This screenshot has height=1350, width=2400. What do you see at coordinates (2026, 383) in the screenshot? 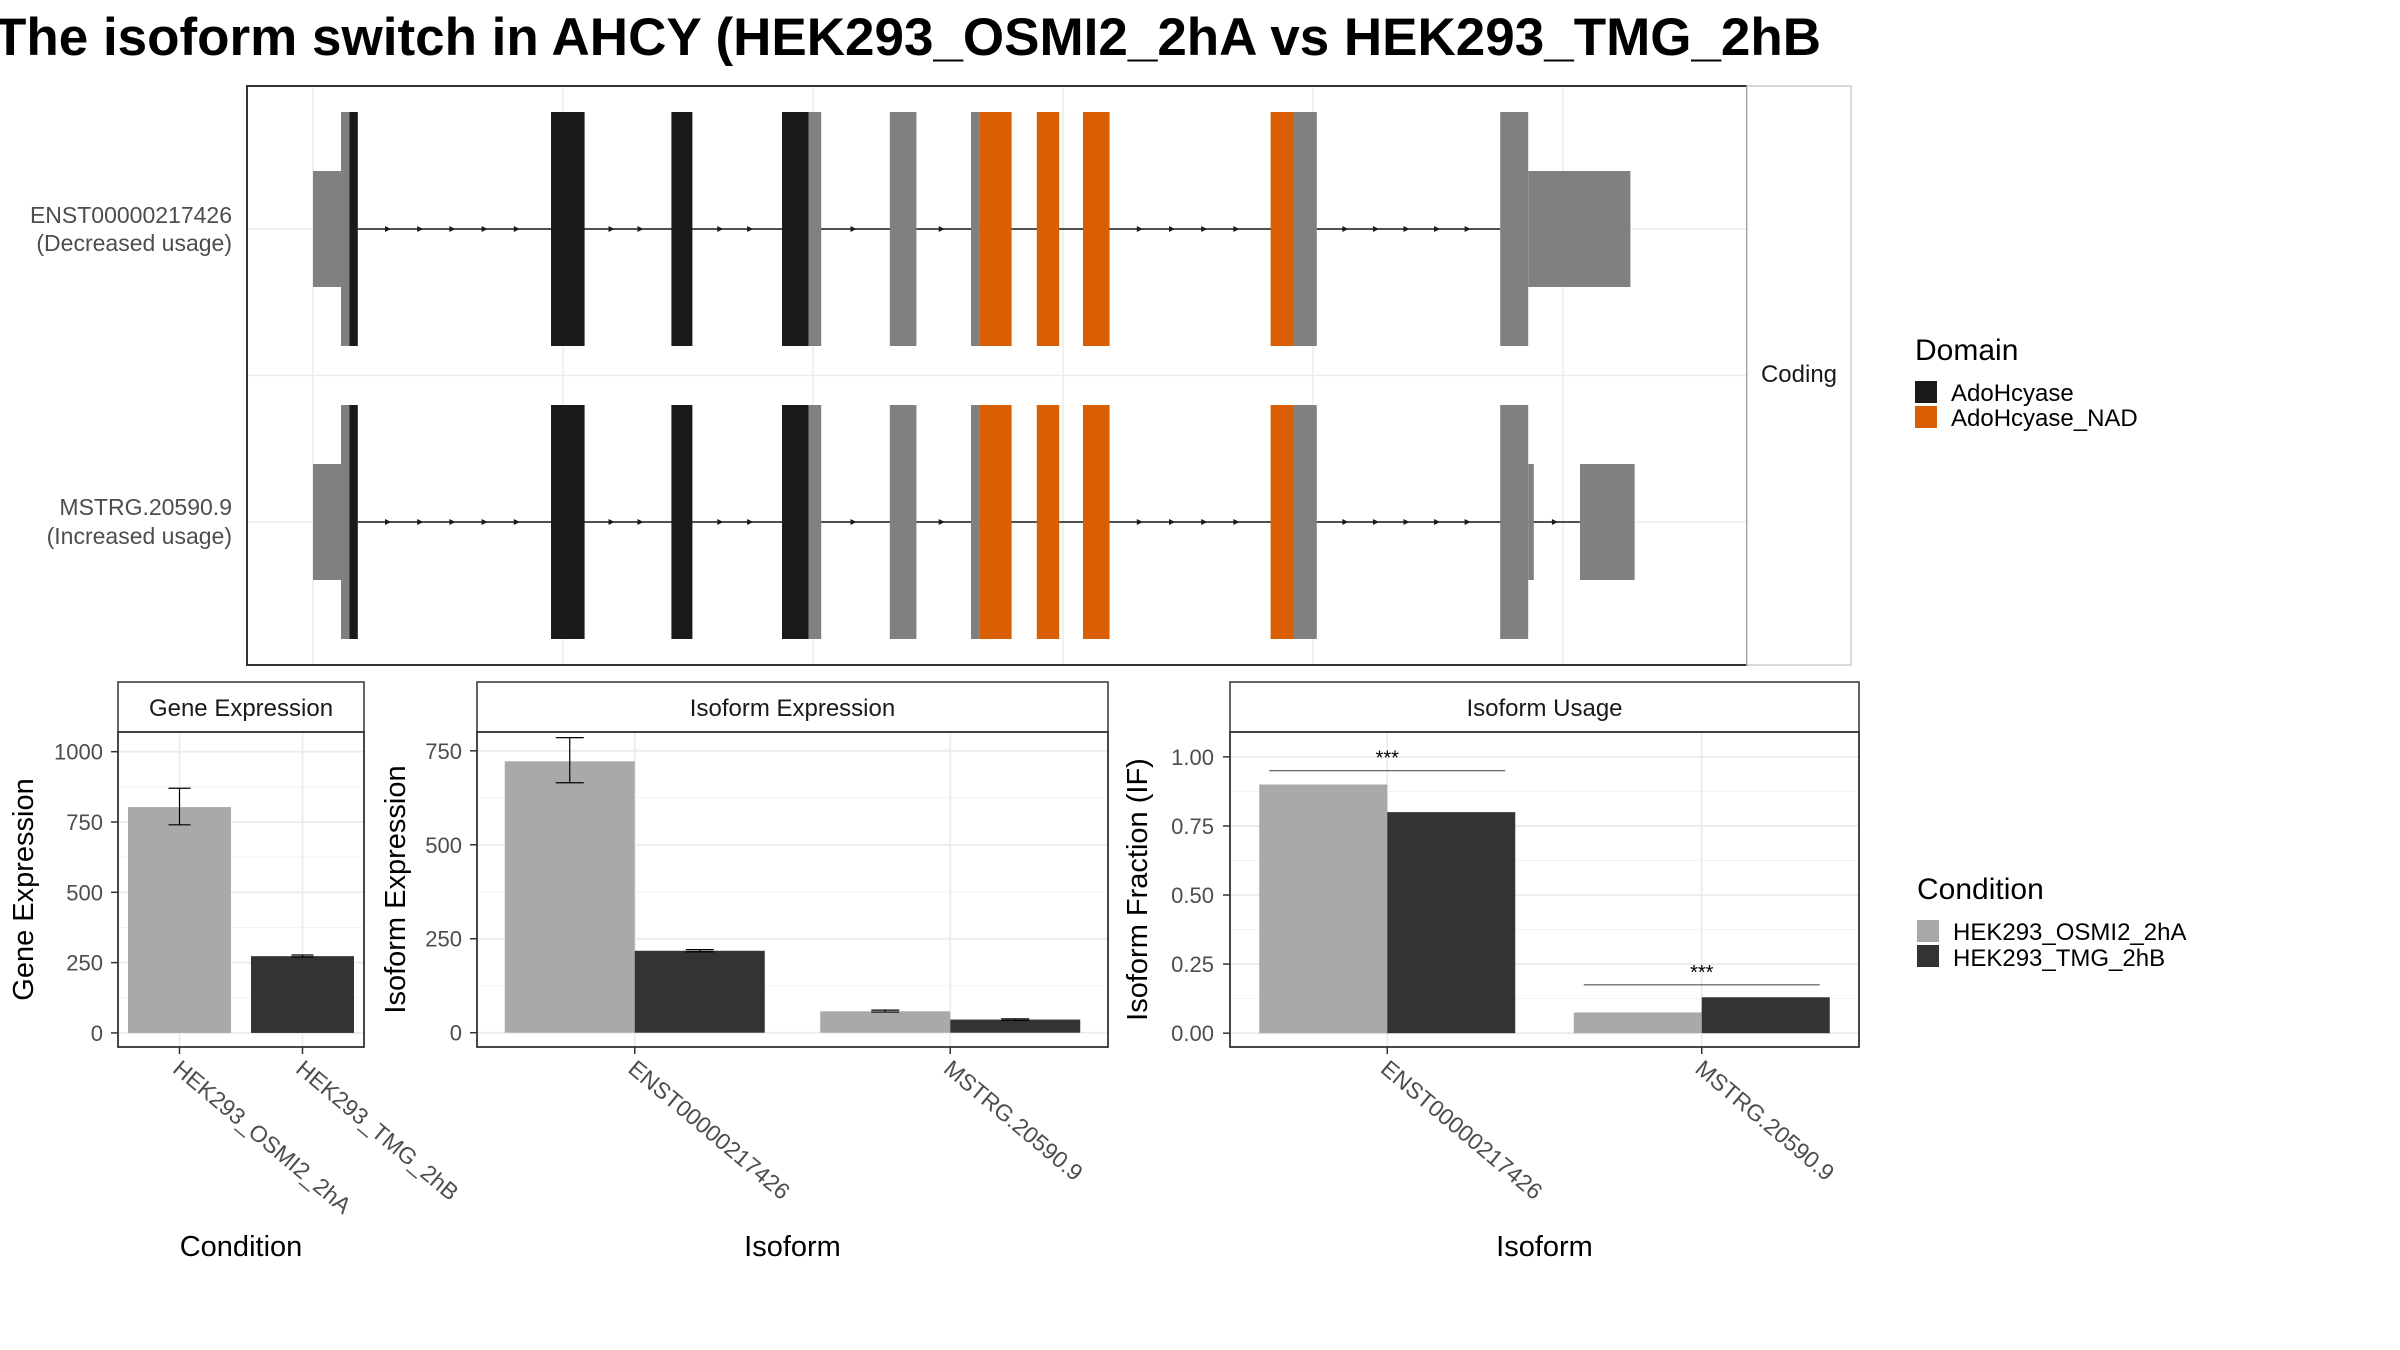
I see `domain-legend: Domain AdoHcyase AdoHcyase_NAD` at bounding box center [2026, 383].